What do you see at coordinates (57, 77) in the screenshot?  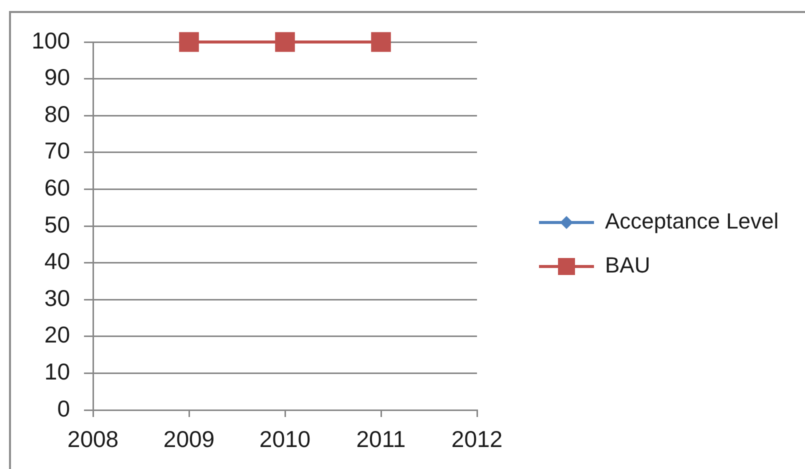 I see `y-tick-label: 90` at bounding box center [57, 77].